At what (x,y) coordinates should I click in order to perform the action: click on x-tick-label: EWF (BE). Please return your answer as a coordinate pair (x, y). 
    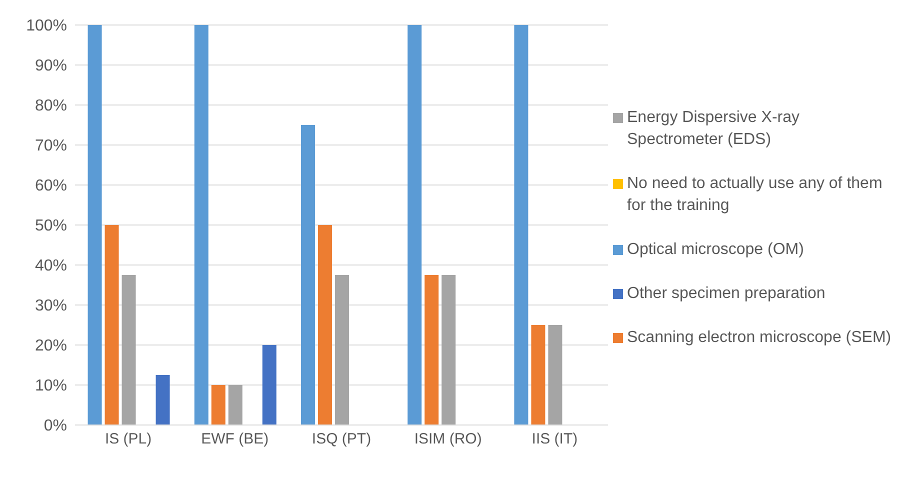
    Looking at the image, I should click on (235, 439).